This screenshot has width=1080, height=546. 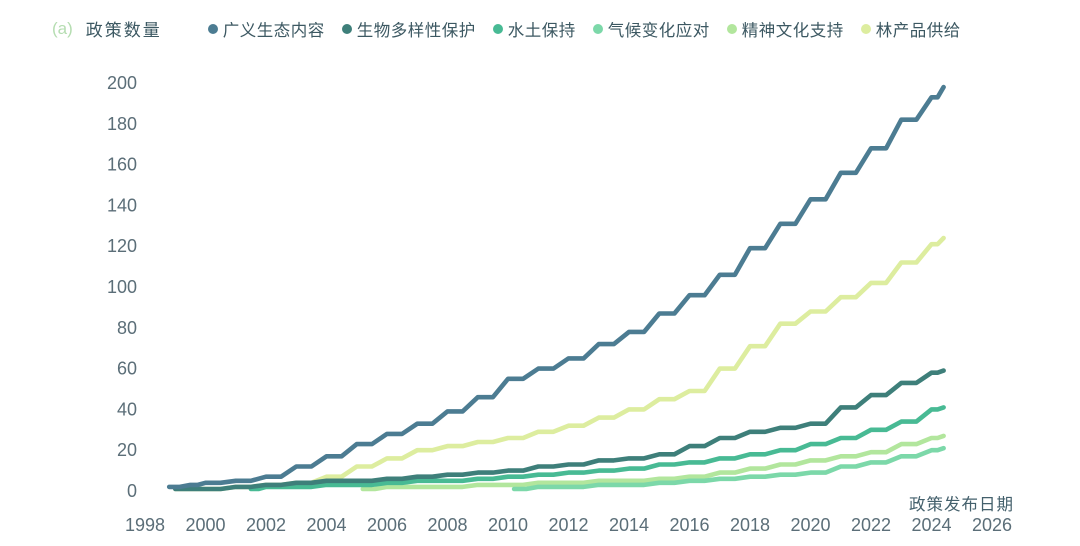 I want to click on series-line-气候变化应对, so click(x=728, y=468).